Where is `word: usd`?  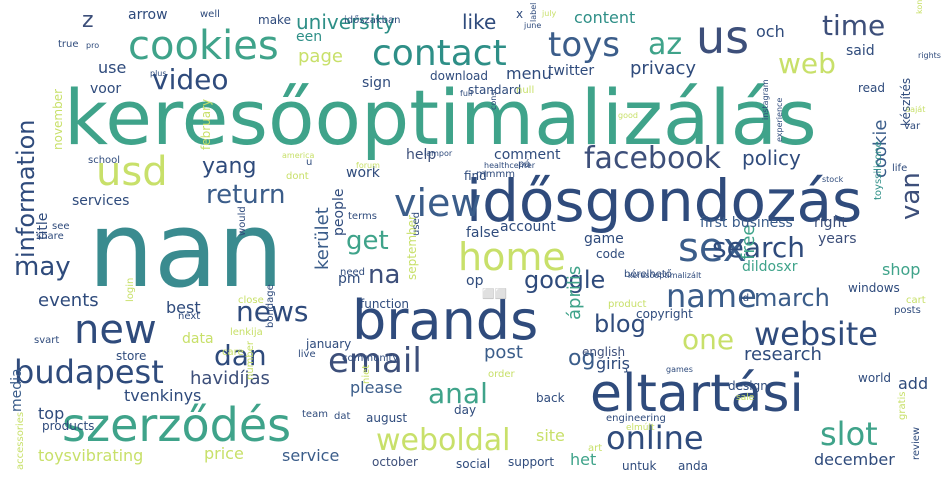 word: usd is located at coordinates (132, 172).